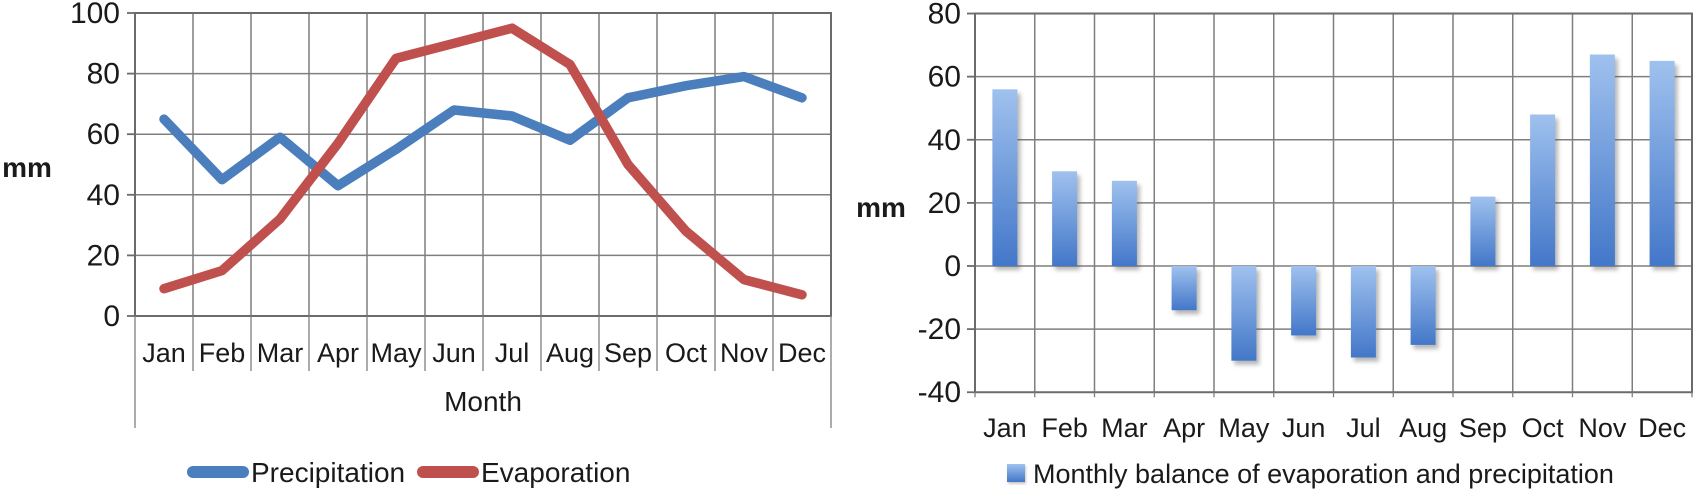  What do you see at coordinates (1304, 301) in the screenshot?
I see `balance-bar-jun` at bounding box center [1304, 301].